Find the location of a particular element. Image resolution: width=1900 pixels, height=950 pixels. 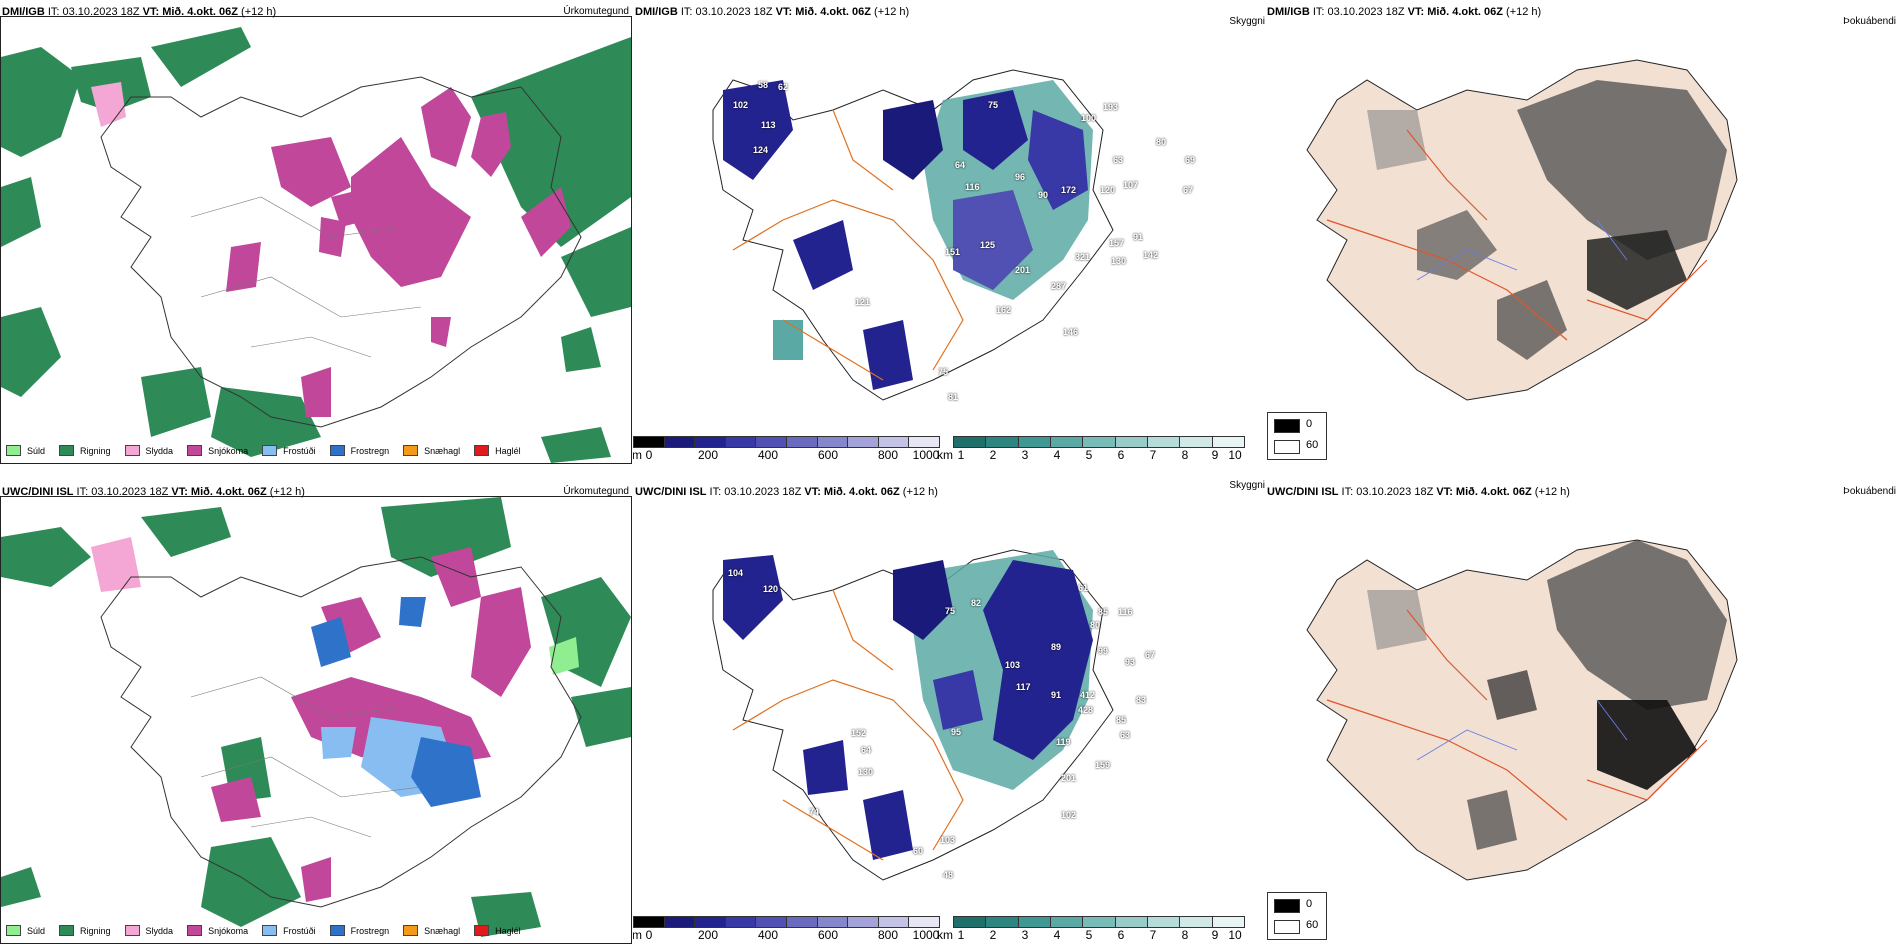

legend-item: Haglél is located at coordinates (497, 930).